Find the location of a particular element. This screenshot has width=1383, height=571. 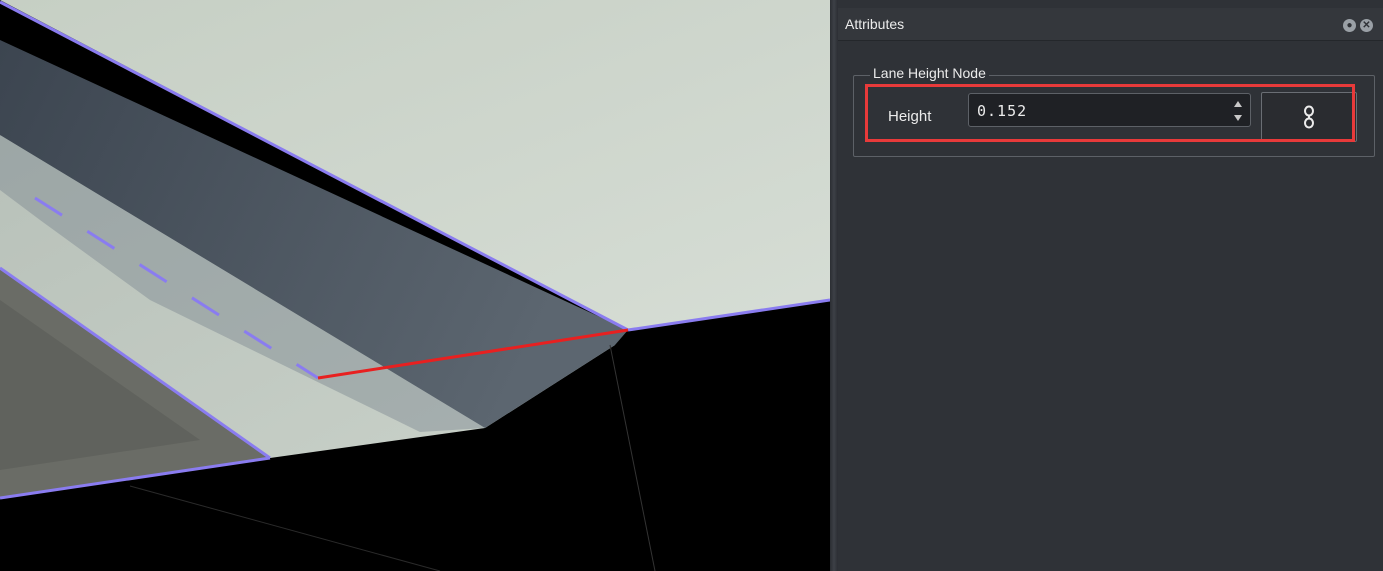

dashed-lane-marking is located at coordinates (176, 288).